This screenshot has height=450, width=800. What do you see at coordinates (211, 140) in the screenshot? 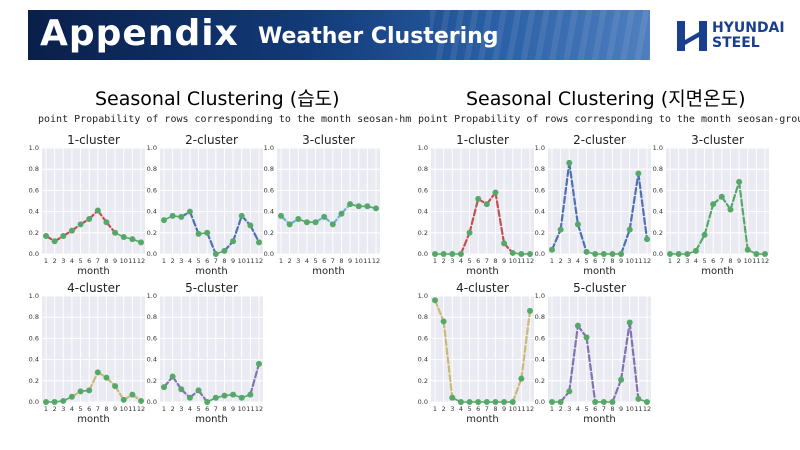
I see `chart-title: 2-cluster` at bounding box center [211, 140].